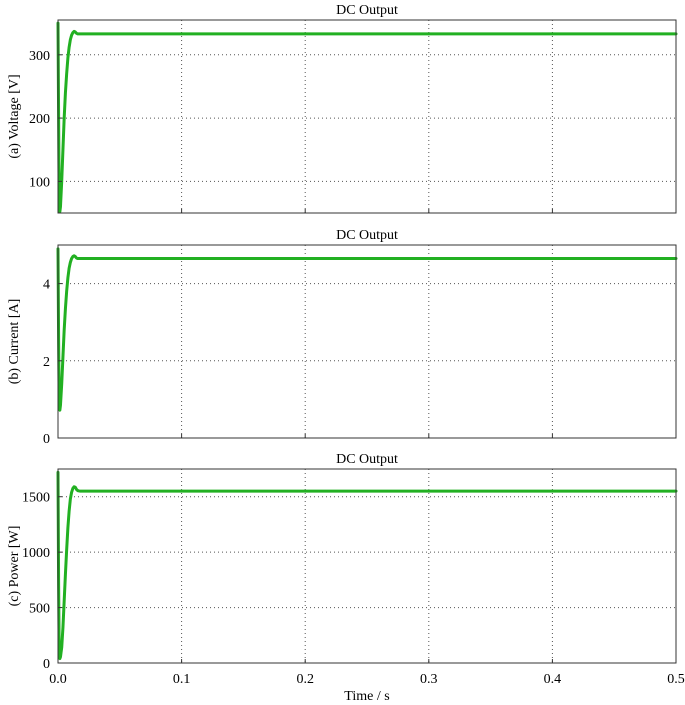  Describe the element at coordinates (58, 679) in the screenshot. I see `x-tick-label: 0.0` at that location.